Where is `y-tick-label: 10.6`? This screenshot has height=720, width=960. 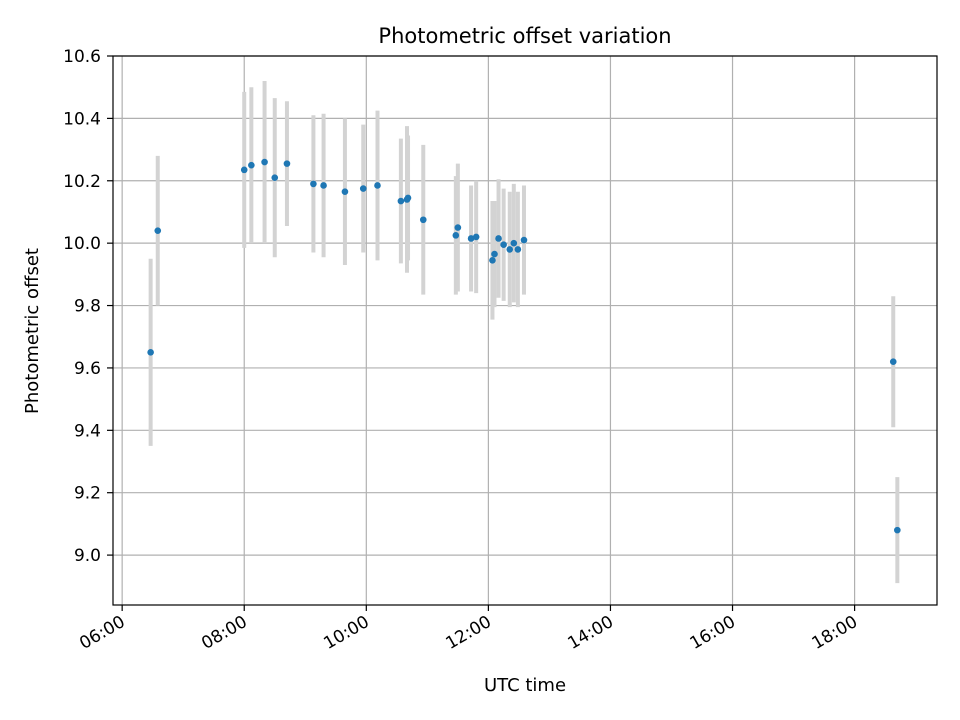 y-tick-label: 10.6 is located at coordinates (82, 57).